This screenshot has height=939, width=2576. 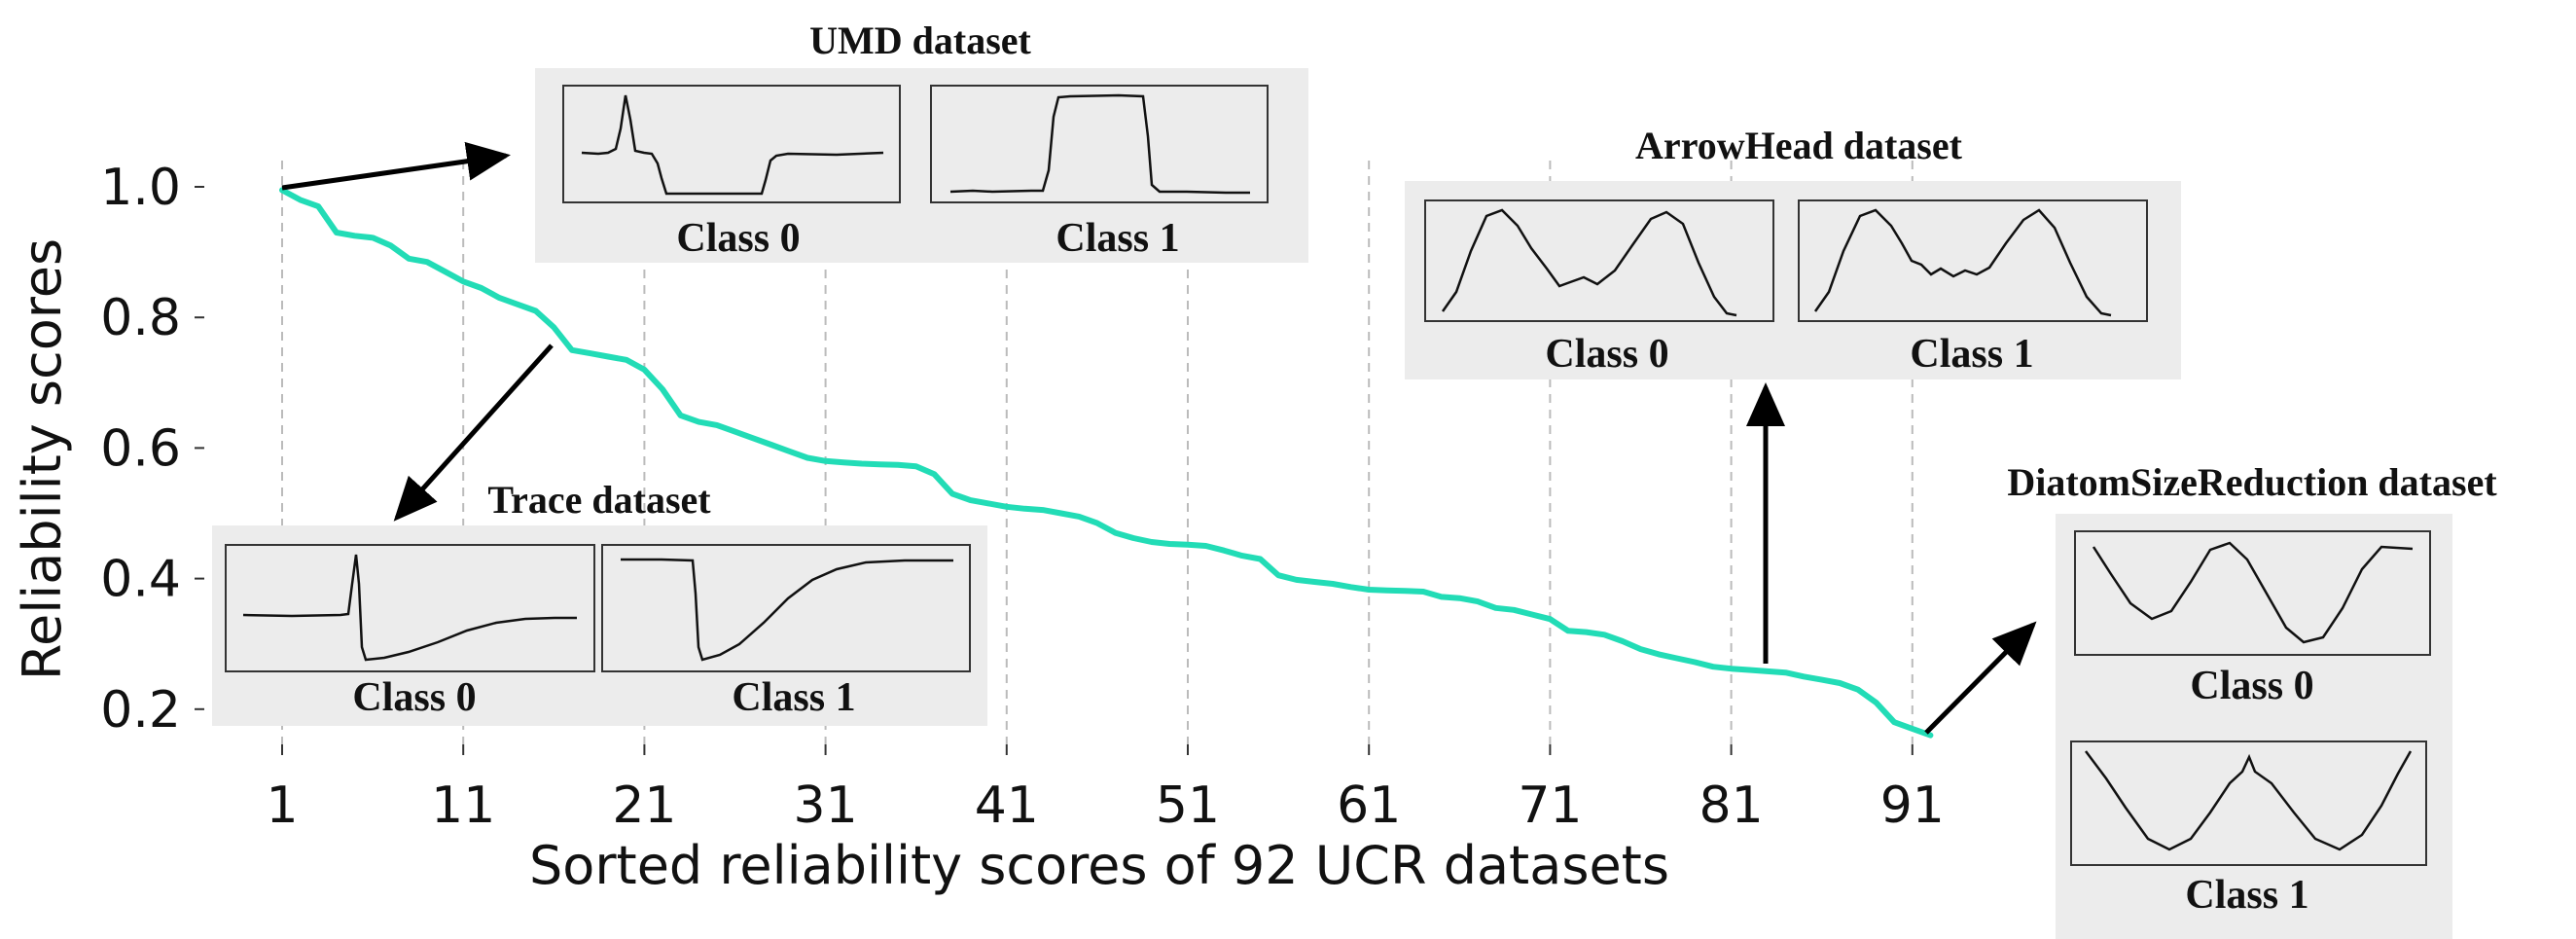 I want to click on diatom-inset-background, so click(x=2254, y=726).